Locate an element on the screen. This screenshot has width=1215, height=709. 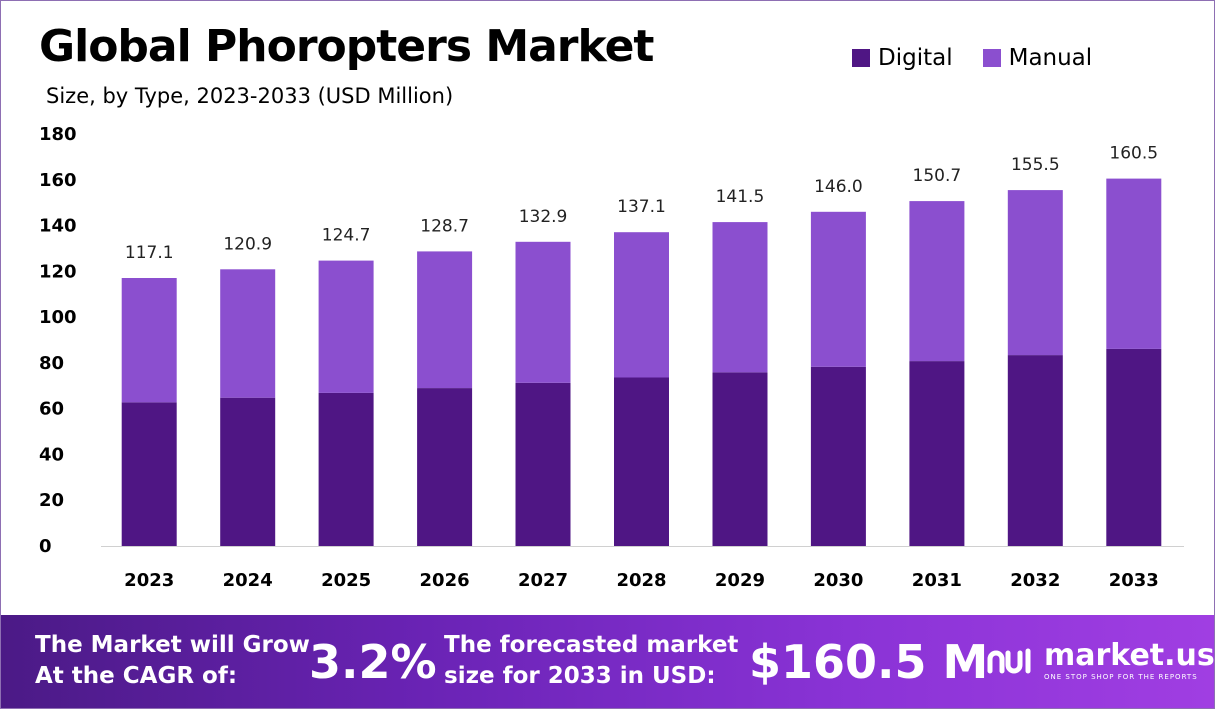
total-label-2025: 124.7 is located at coordinates (346, 236).